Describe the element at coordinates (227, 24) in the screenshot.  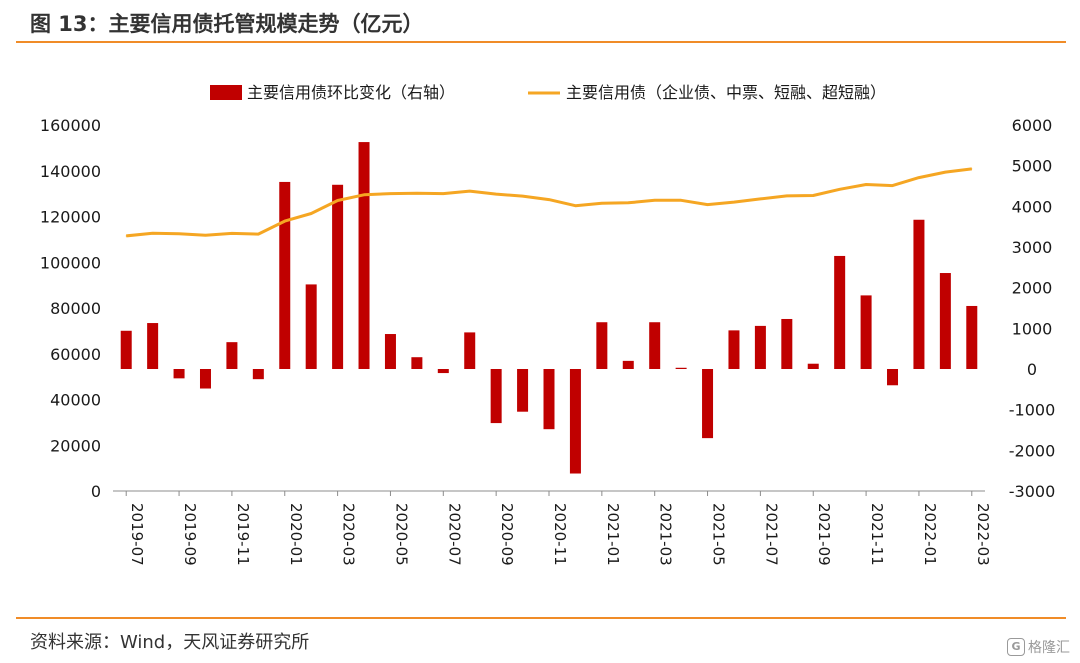
I see `figure-title: 图 13：主要信用债托管规模走势（亿元）` at that location.